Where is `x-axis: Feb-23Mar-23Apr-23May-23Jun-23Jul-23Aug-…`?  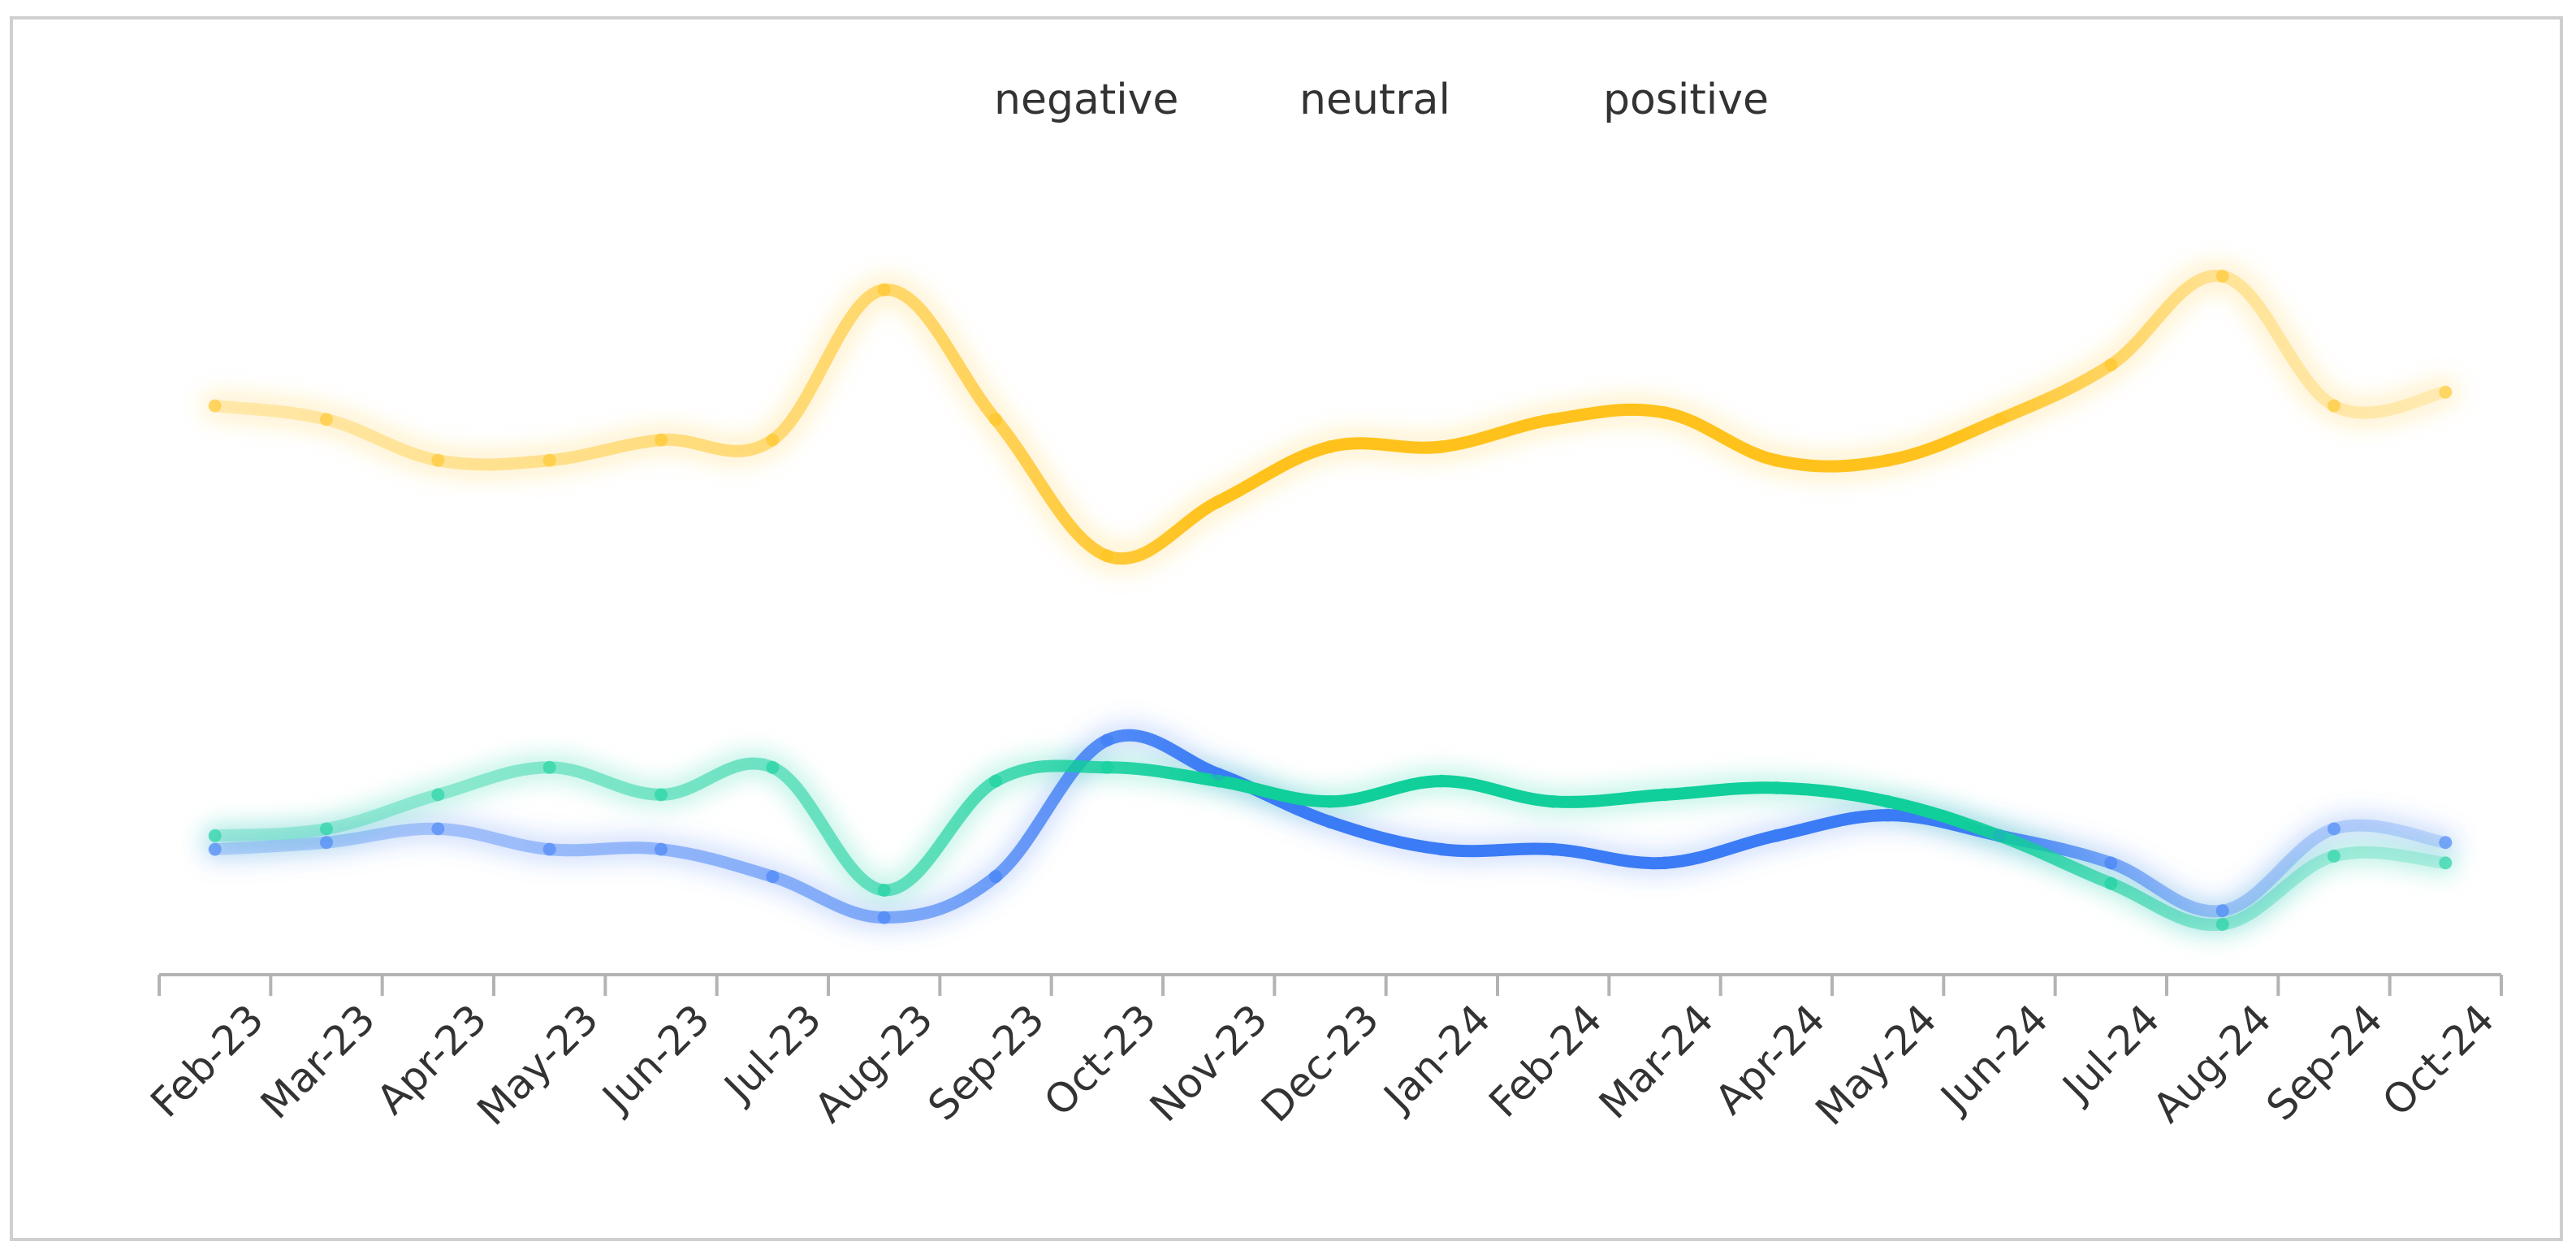
x-axis: Feb-23Mar-23Apr-23May-23Jun-23Jul-23Aug-… is located at coordinates (1322, 1054).